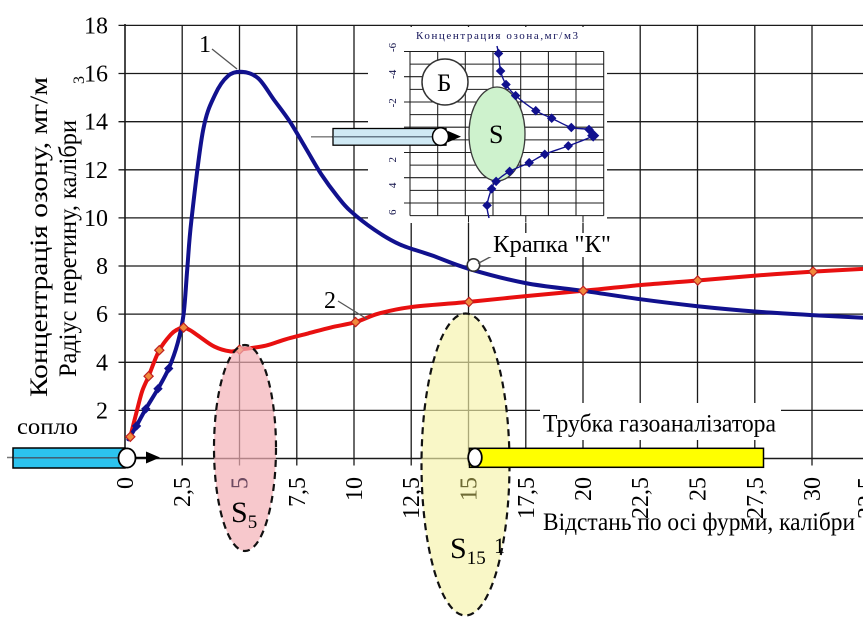  Describe the element at coordinates (496, 134) in the screenshot. I see `svg-text: S` at that location.